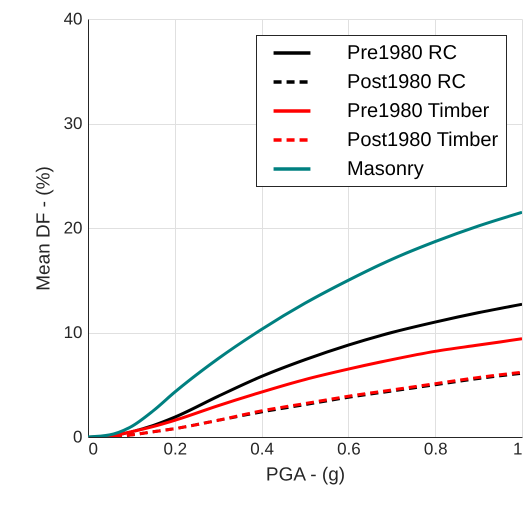  What do you see at coordinates (436, 449) in the screenshot?
I see `x-tick-label: 0.8` at bounding box center [436, 449].